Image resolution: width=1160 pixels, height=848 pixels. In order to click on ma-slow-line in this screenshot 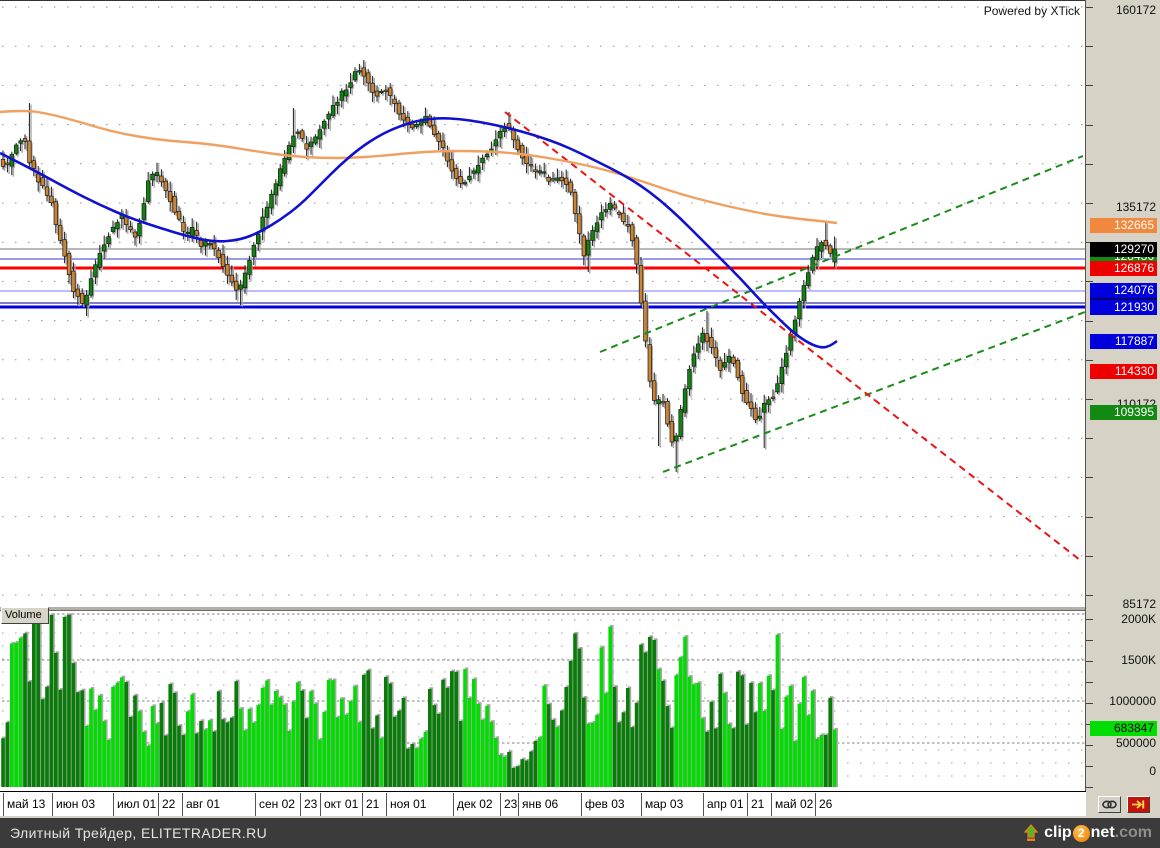, I will do `click(419, 167)`.